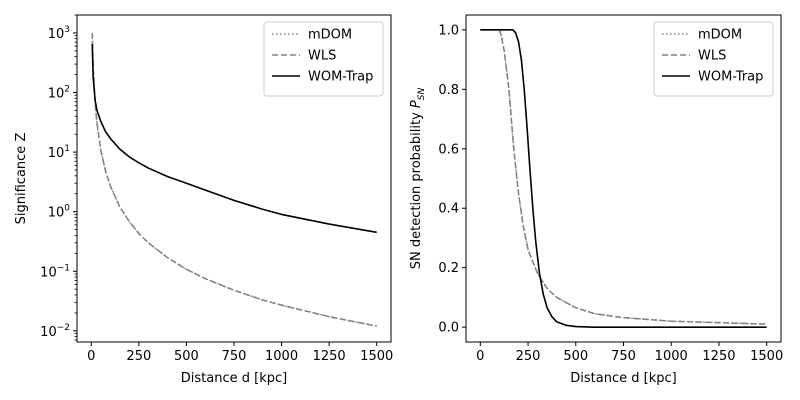 The width and height of the screenshot is (800, 400). I want to click on probability-x-tick-label: 1000, so click(671, 356).